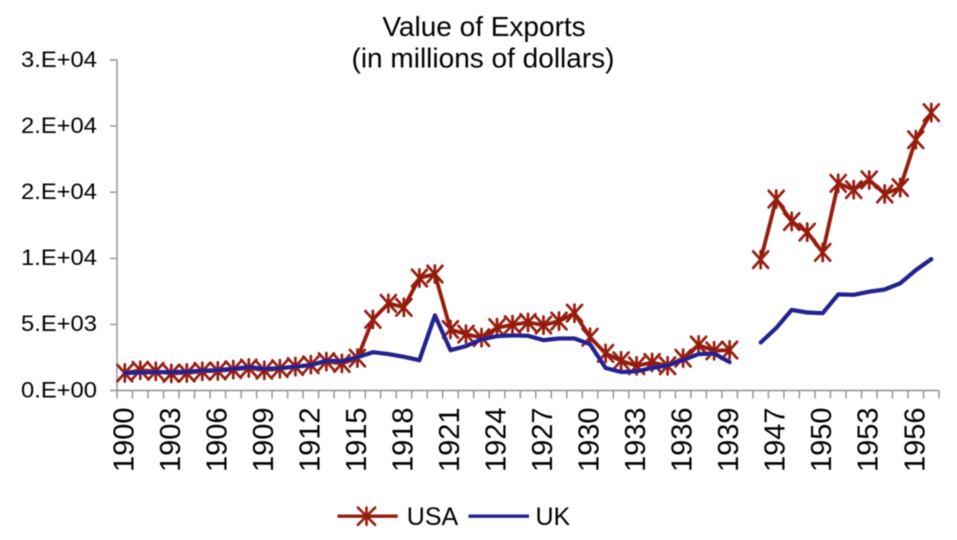  Describe the element at coordinates (776, 440) in the screenshot. I see `svg-text: 1947` at that location.